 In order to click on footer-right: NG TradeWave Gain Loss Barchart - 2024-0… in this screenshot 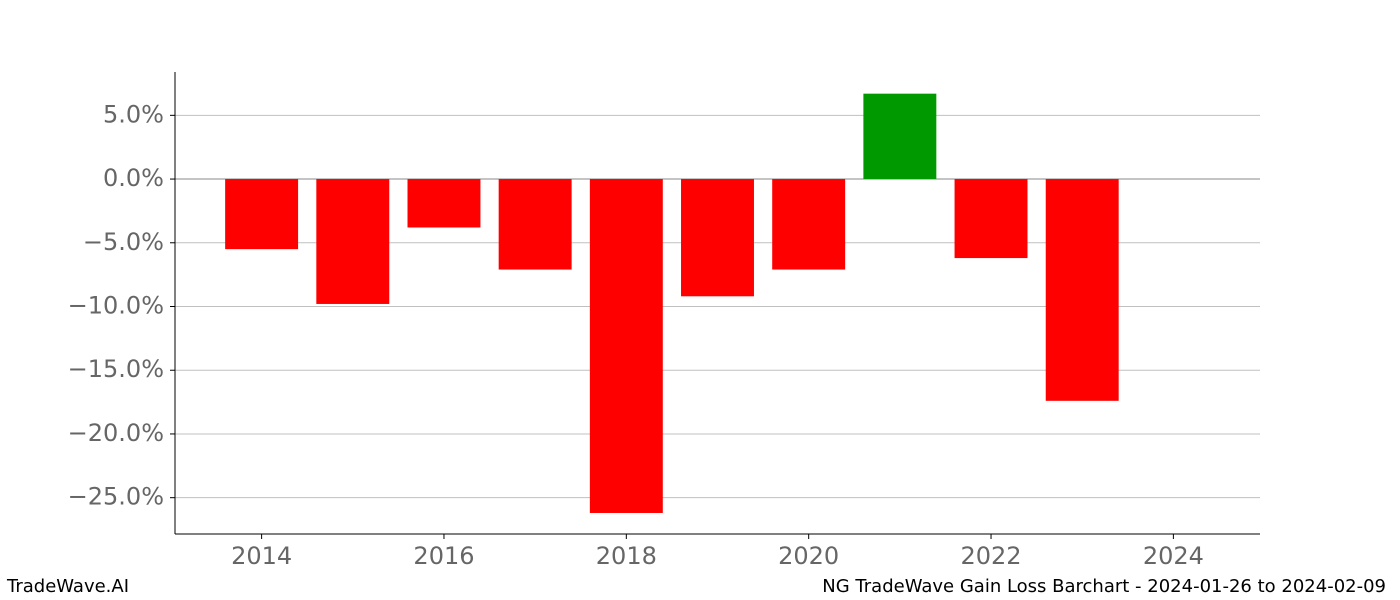, I will do `click(1104, 586)`.